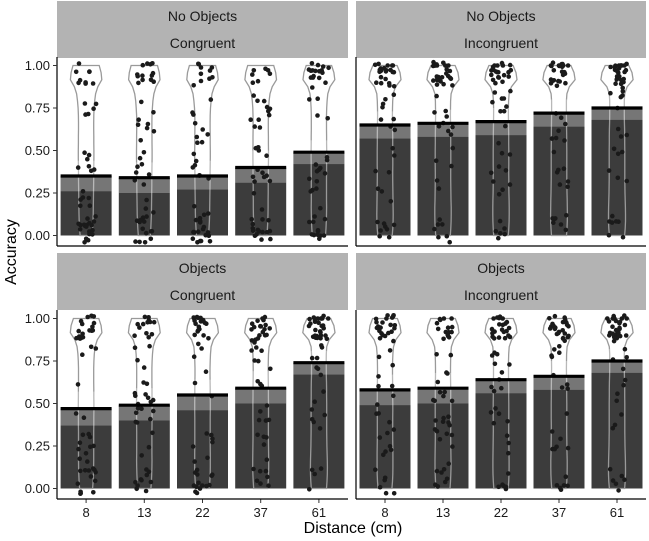 This screenshot has width=649, height=541. What do you see at coordinates (501, 281) in the screenshot?
I see `facet-strip` at bounding box center [501, 281].